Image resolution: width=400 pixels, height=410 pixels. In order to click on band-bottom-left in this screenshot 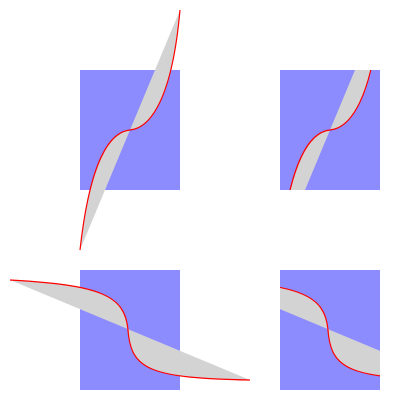, I will do `click(130, 330)`.